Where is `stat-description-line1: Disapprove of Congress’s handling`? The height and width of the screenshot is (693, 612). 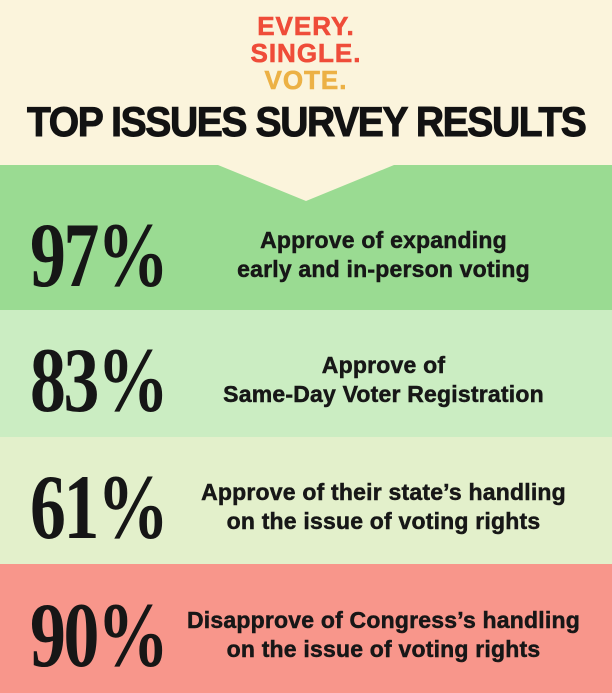
stat-description-line1: Disapprove of Congress’s handling is located at coordinates (383, 619).